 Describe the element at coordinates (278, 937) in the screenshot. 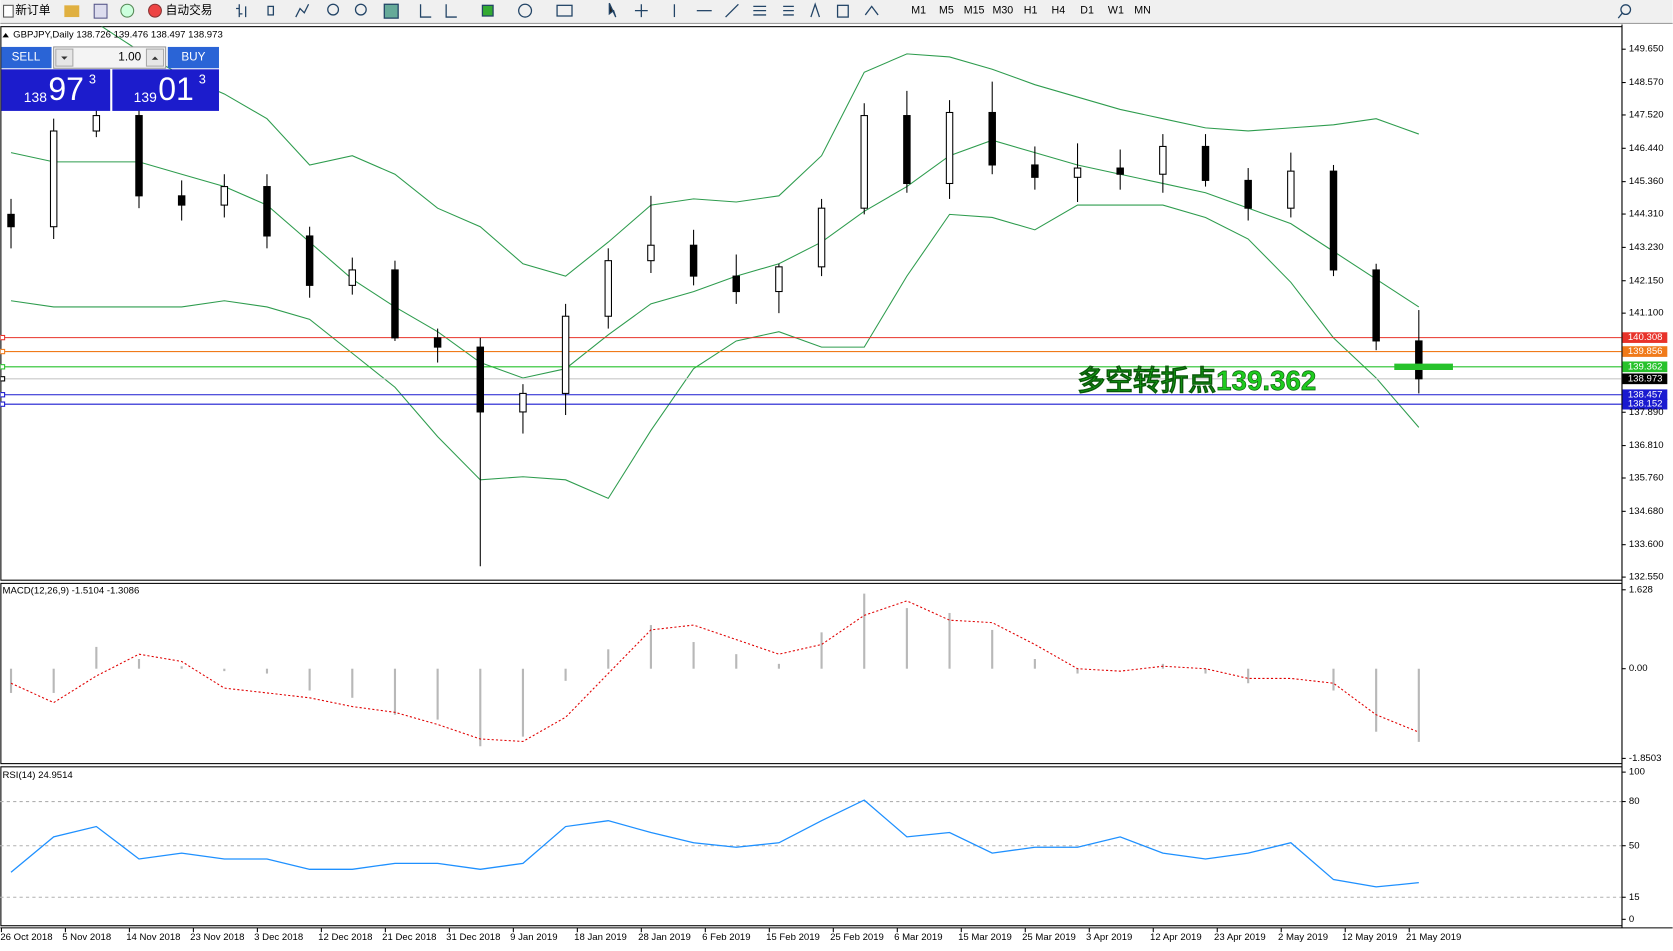

I see `x-tick-label: 3 Dec 2018` at that location.